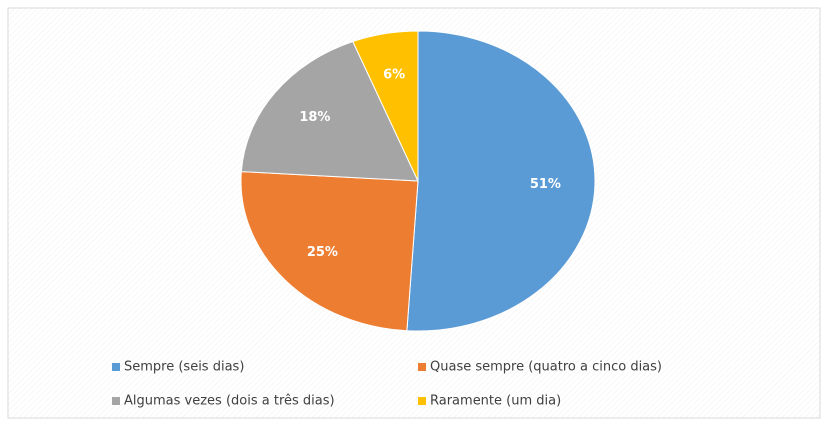 This screenshot has width=827, height=424. I want to click on legend-label: Quase sempre (quatro a cinco dias), so click(546, 367).